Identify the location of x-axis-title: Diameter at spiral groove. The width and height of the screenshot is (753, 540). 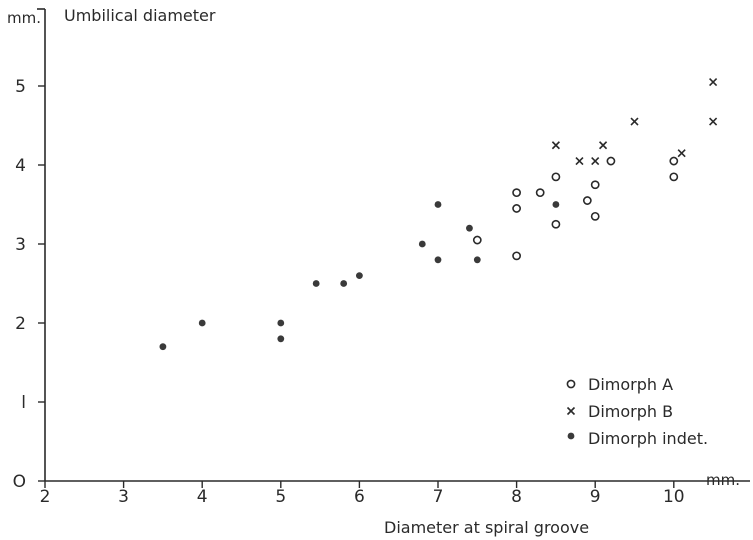
(486, 527).